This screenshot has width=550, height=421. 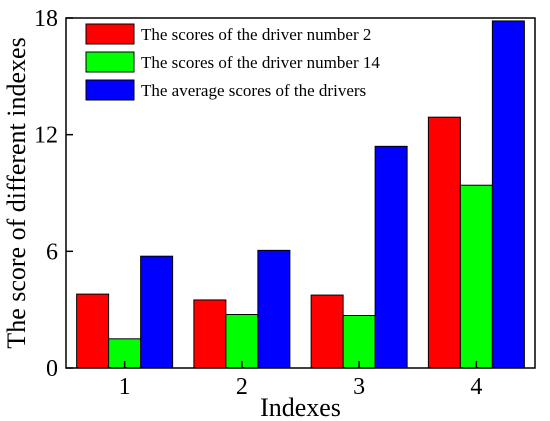 What do you see at coordinates (53, 194) in the screenshot?
I see `y-axis: 0 6 12 18` at bounding box center [53, 194].